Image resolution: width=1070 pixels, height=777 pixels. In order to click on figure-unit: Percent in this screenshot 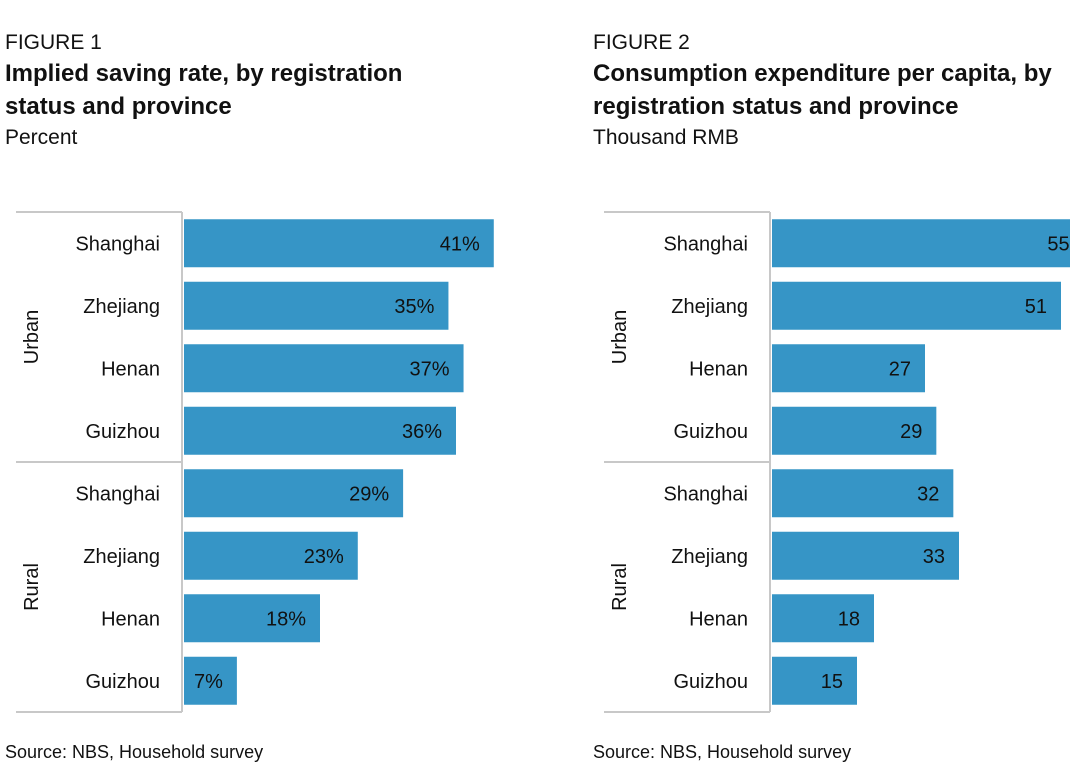, I will do `click(41, 137)`.